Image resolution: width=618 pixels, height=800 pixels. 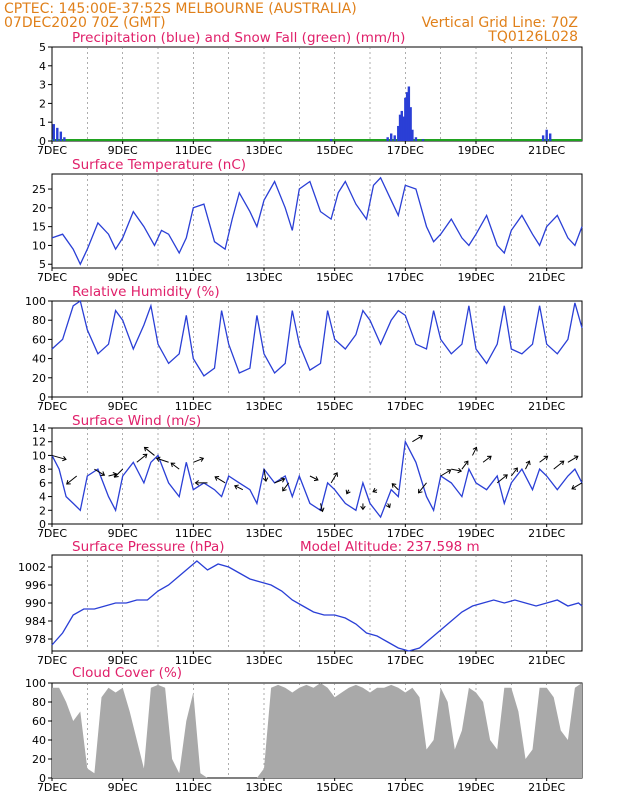 I want to click on temp-ytick-label: 25, so click(x=39, y=189).